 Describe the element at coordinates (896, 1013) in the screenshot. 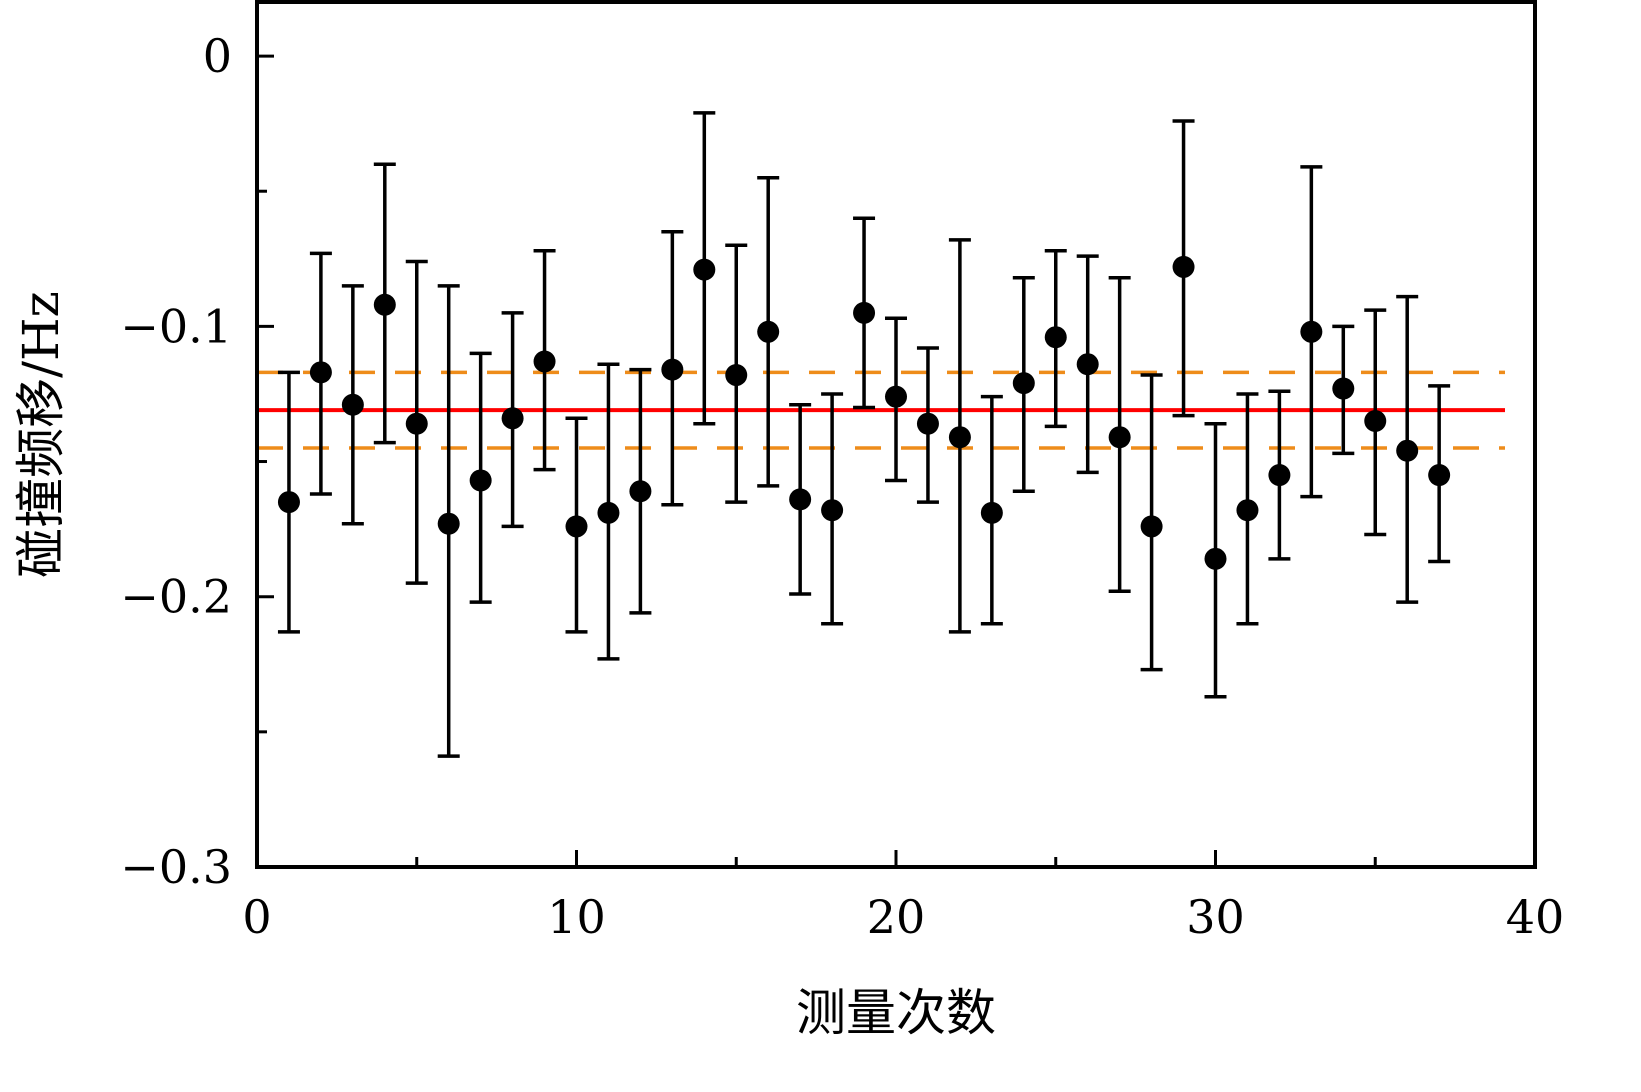

I see `x-axis-label: 测量次数` at that location.